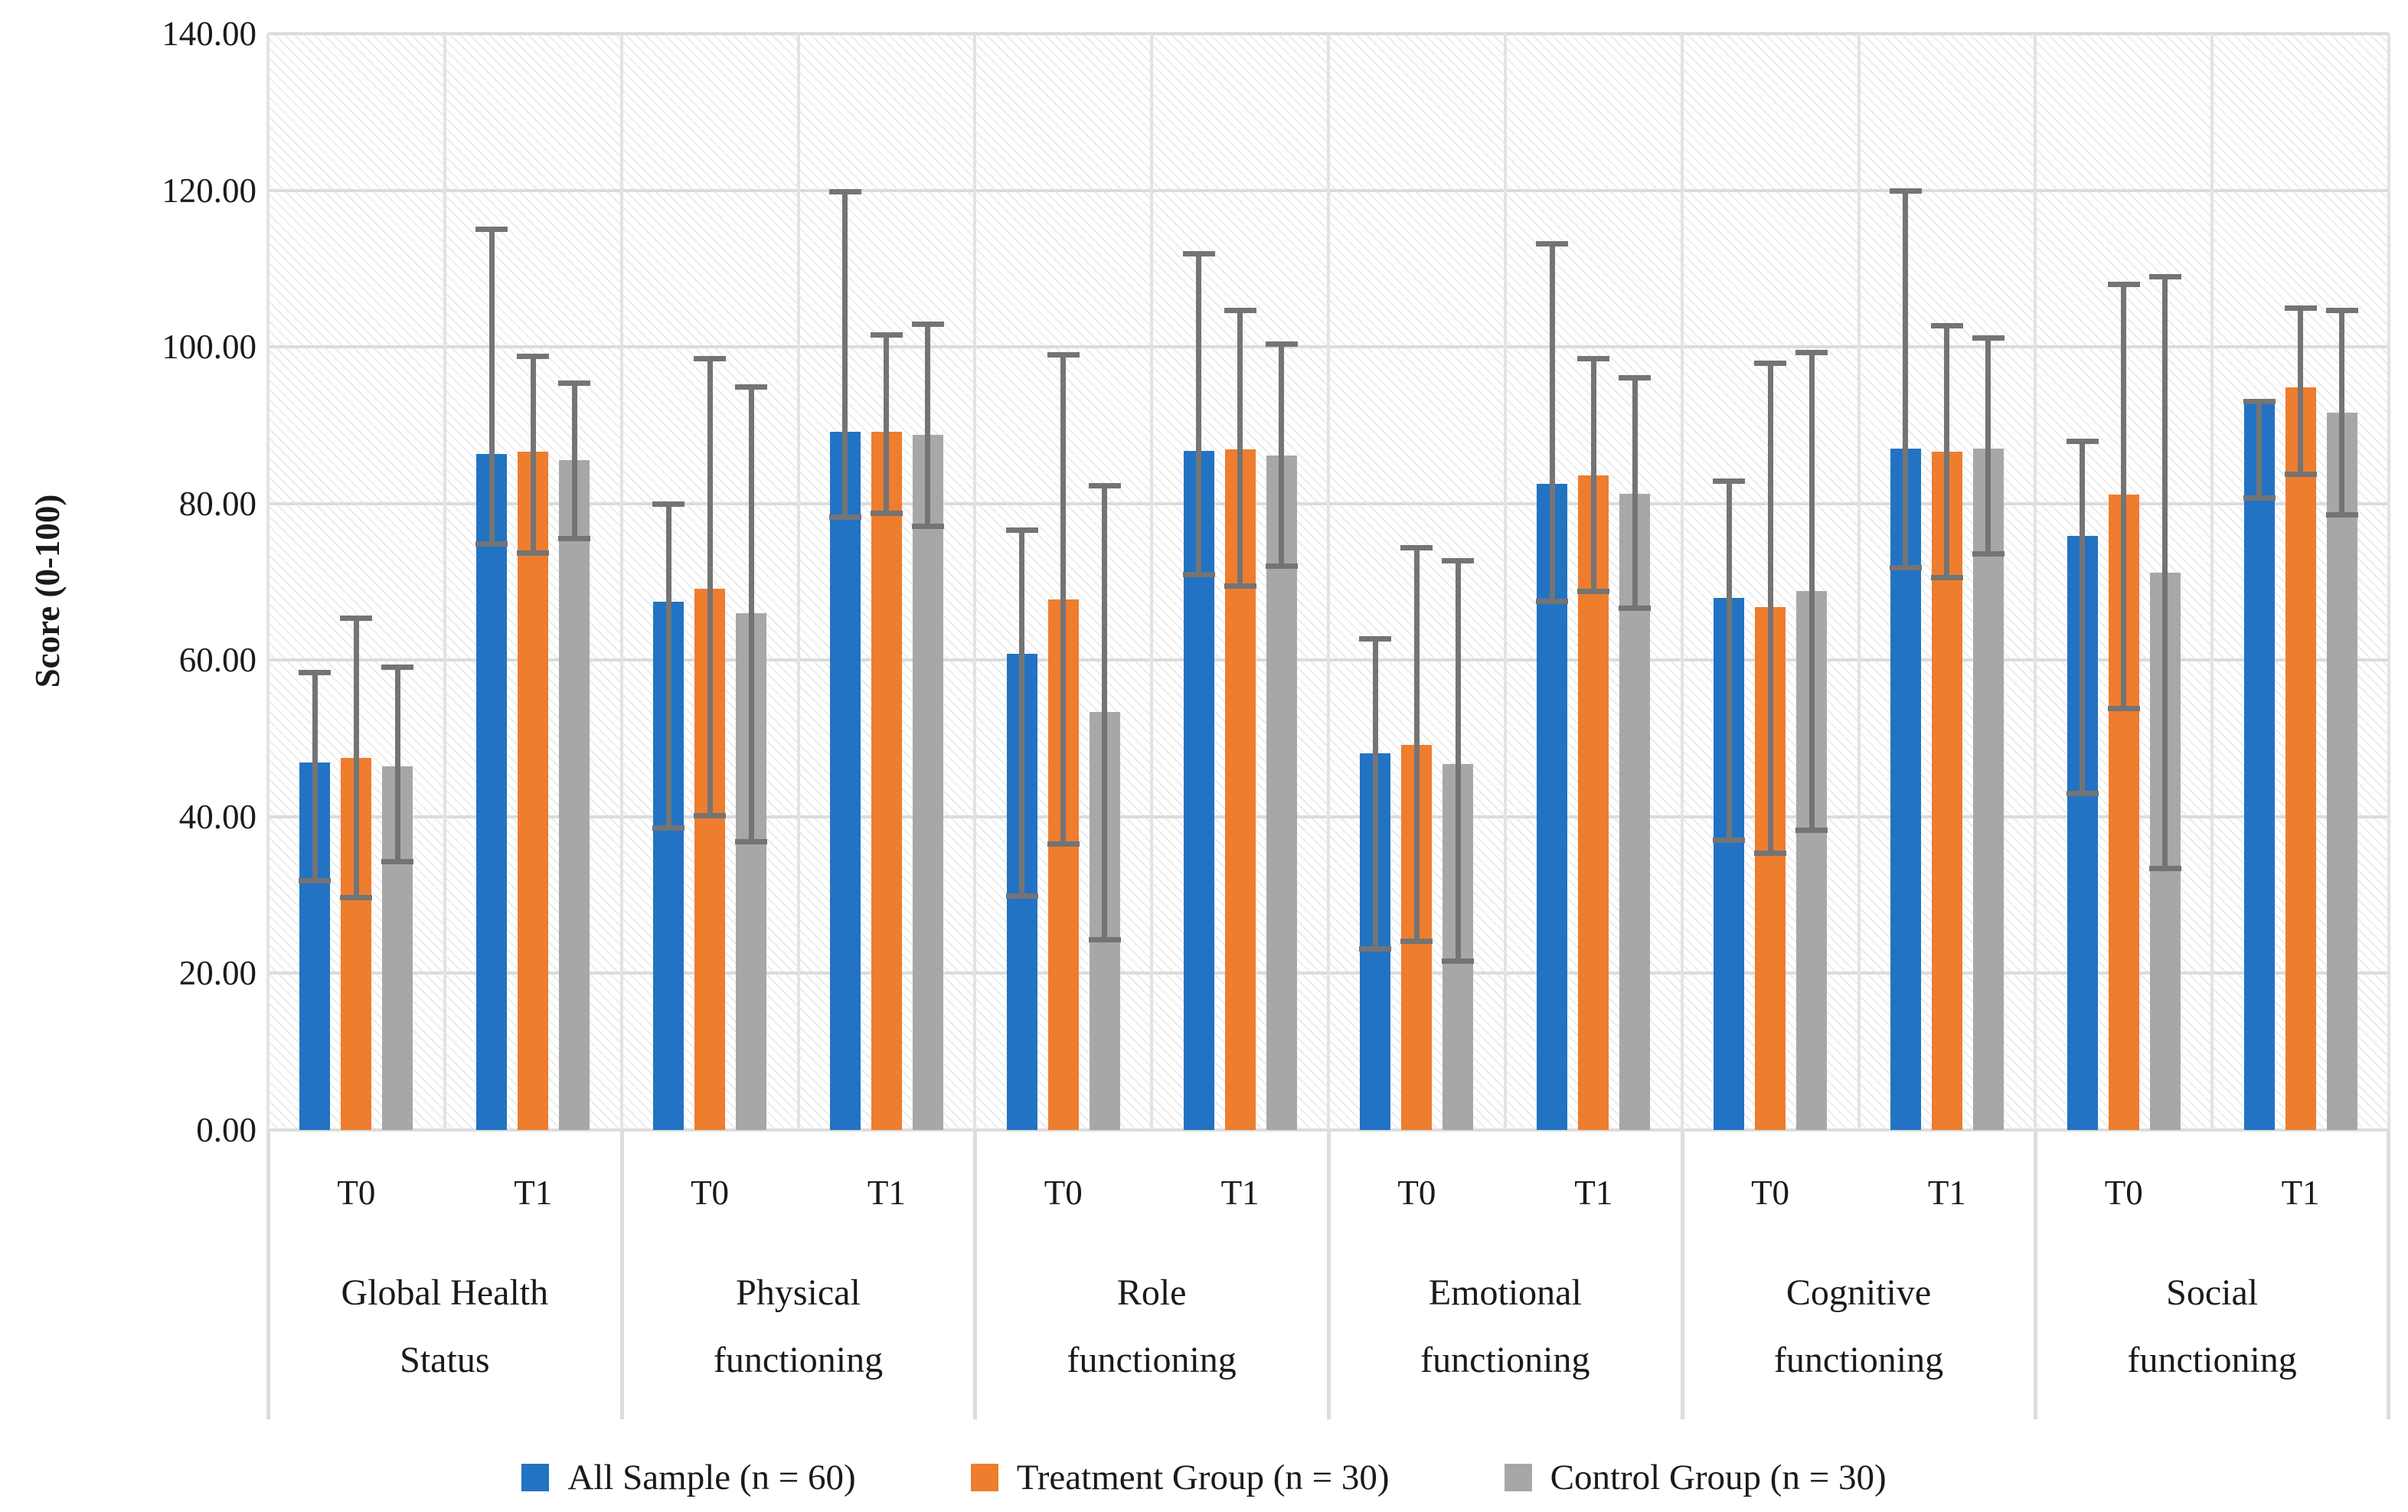 Image resolution: width=2408 pixels, height=1512 pixels. Describe the element at coordinates (445, 1292) in the screenshot. I see `category-label-line: Global Health` at that location.